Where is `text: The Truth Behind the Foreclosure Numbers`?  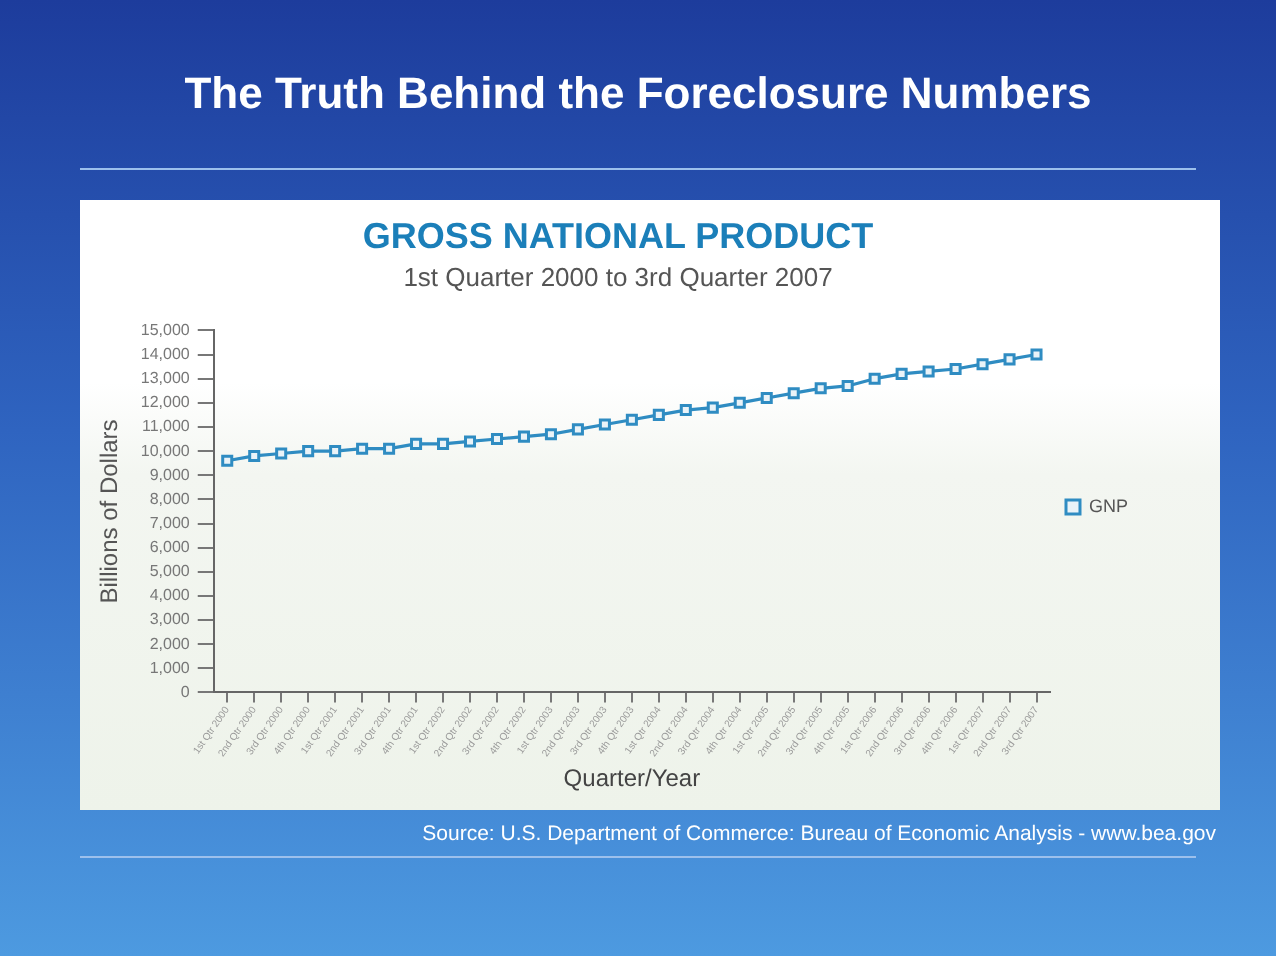
text: The Truth Behind the Foreclosure Numbers is located at coordinates (638, 94).